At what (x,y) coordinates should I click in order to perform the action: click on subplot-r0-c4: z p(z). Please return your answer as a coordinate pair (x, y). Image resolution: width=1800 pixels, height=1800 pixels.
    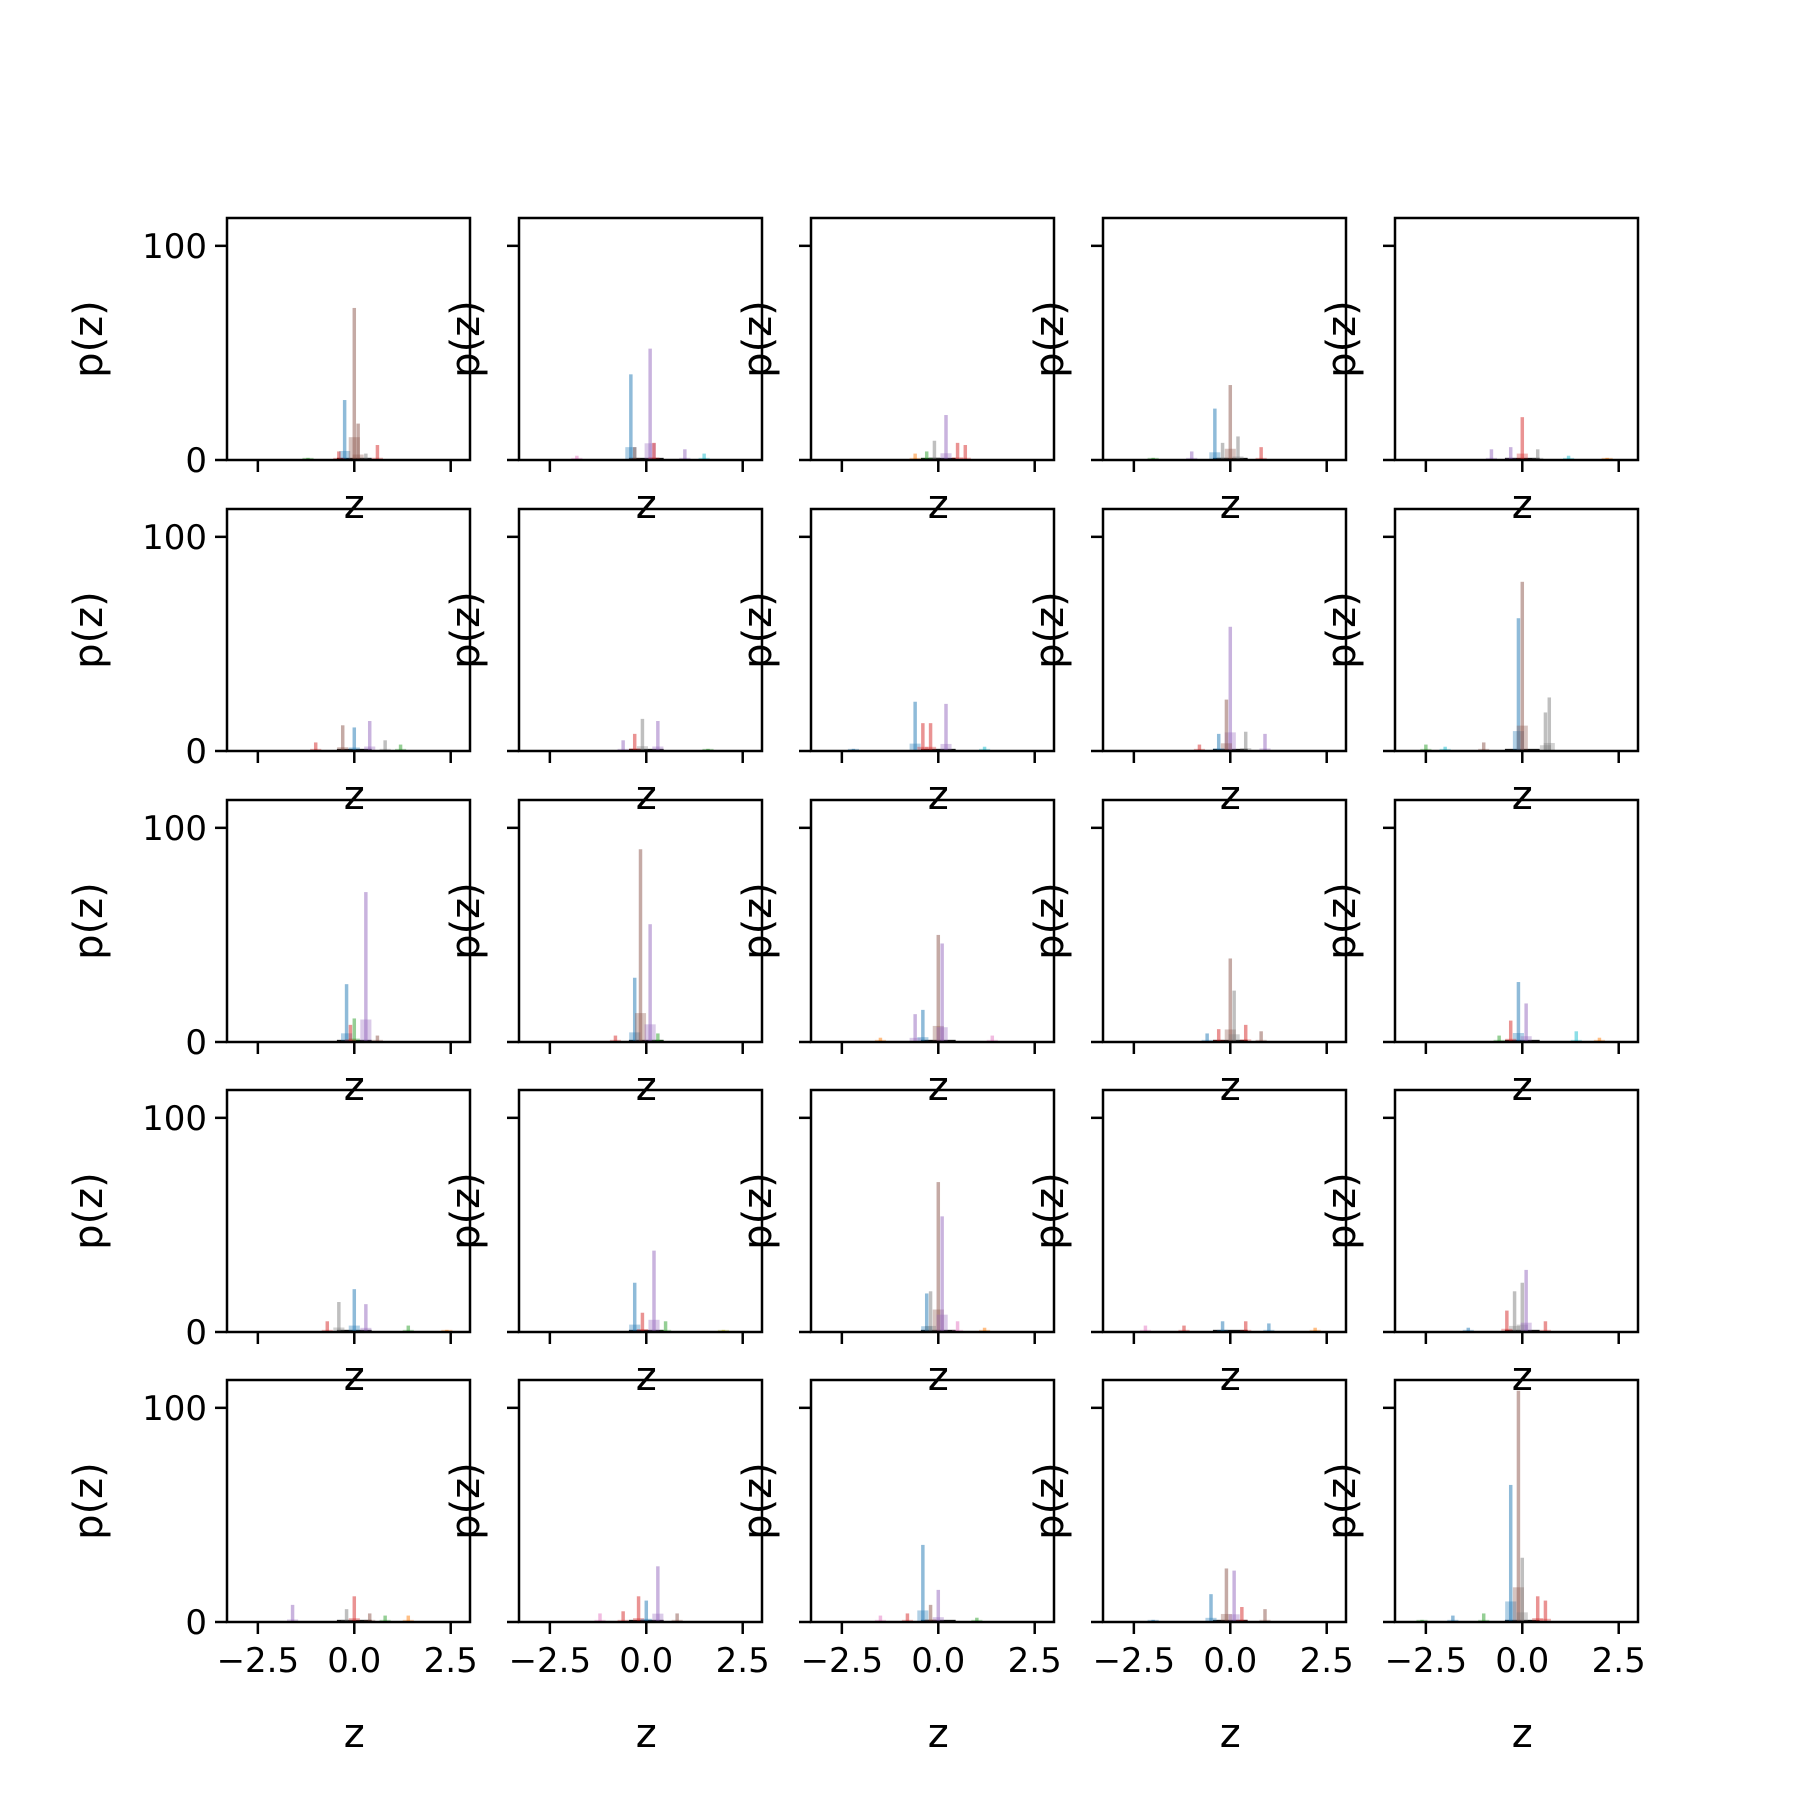
    Looking at the image, I should click on (1479, 372).